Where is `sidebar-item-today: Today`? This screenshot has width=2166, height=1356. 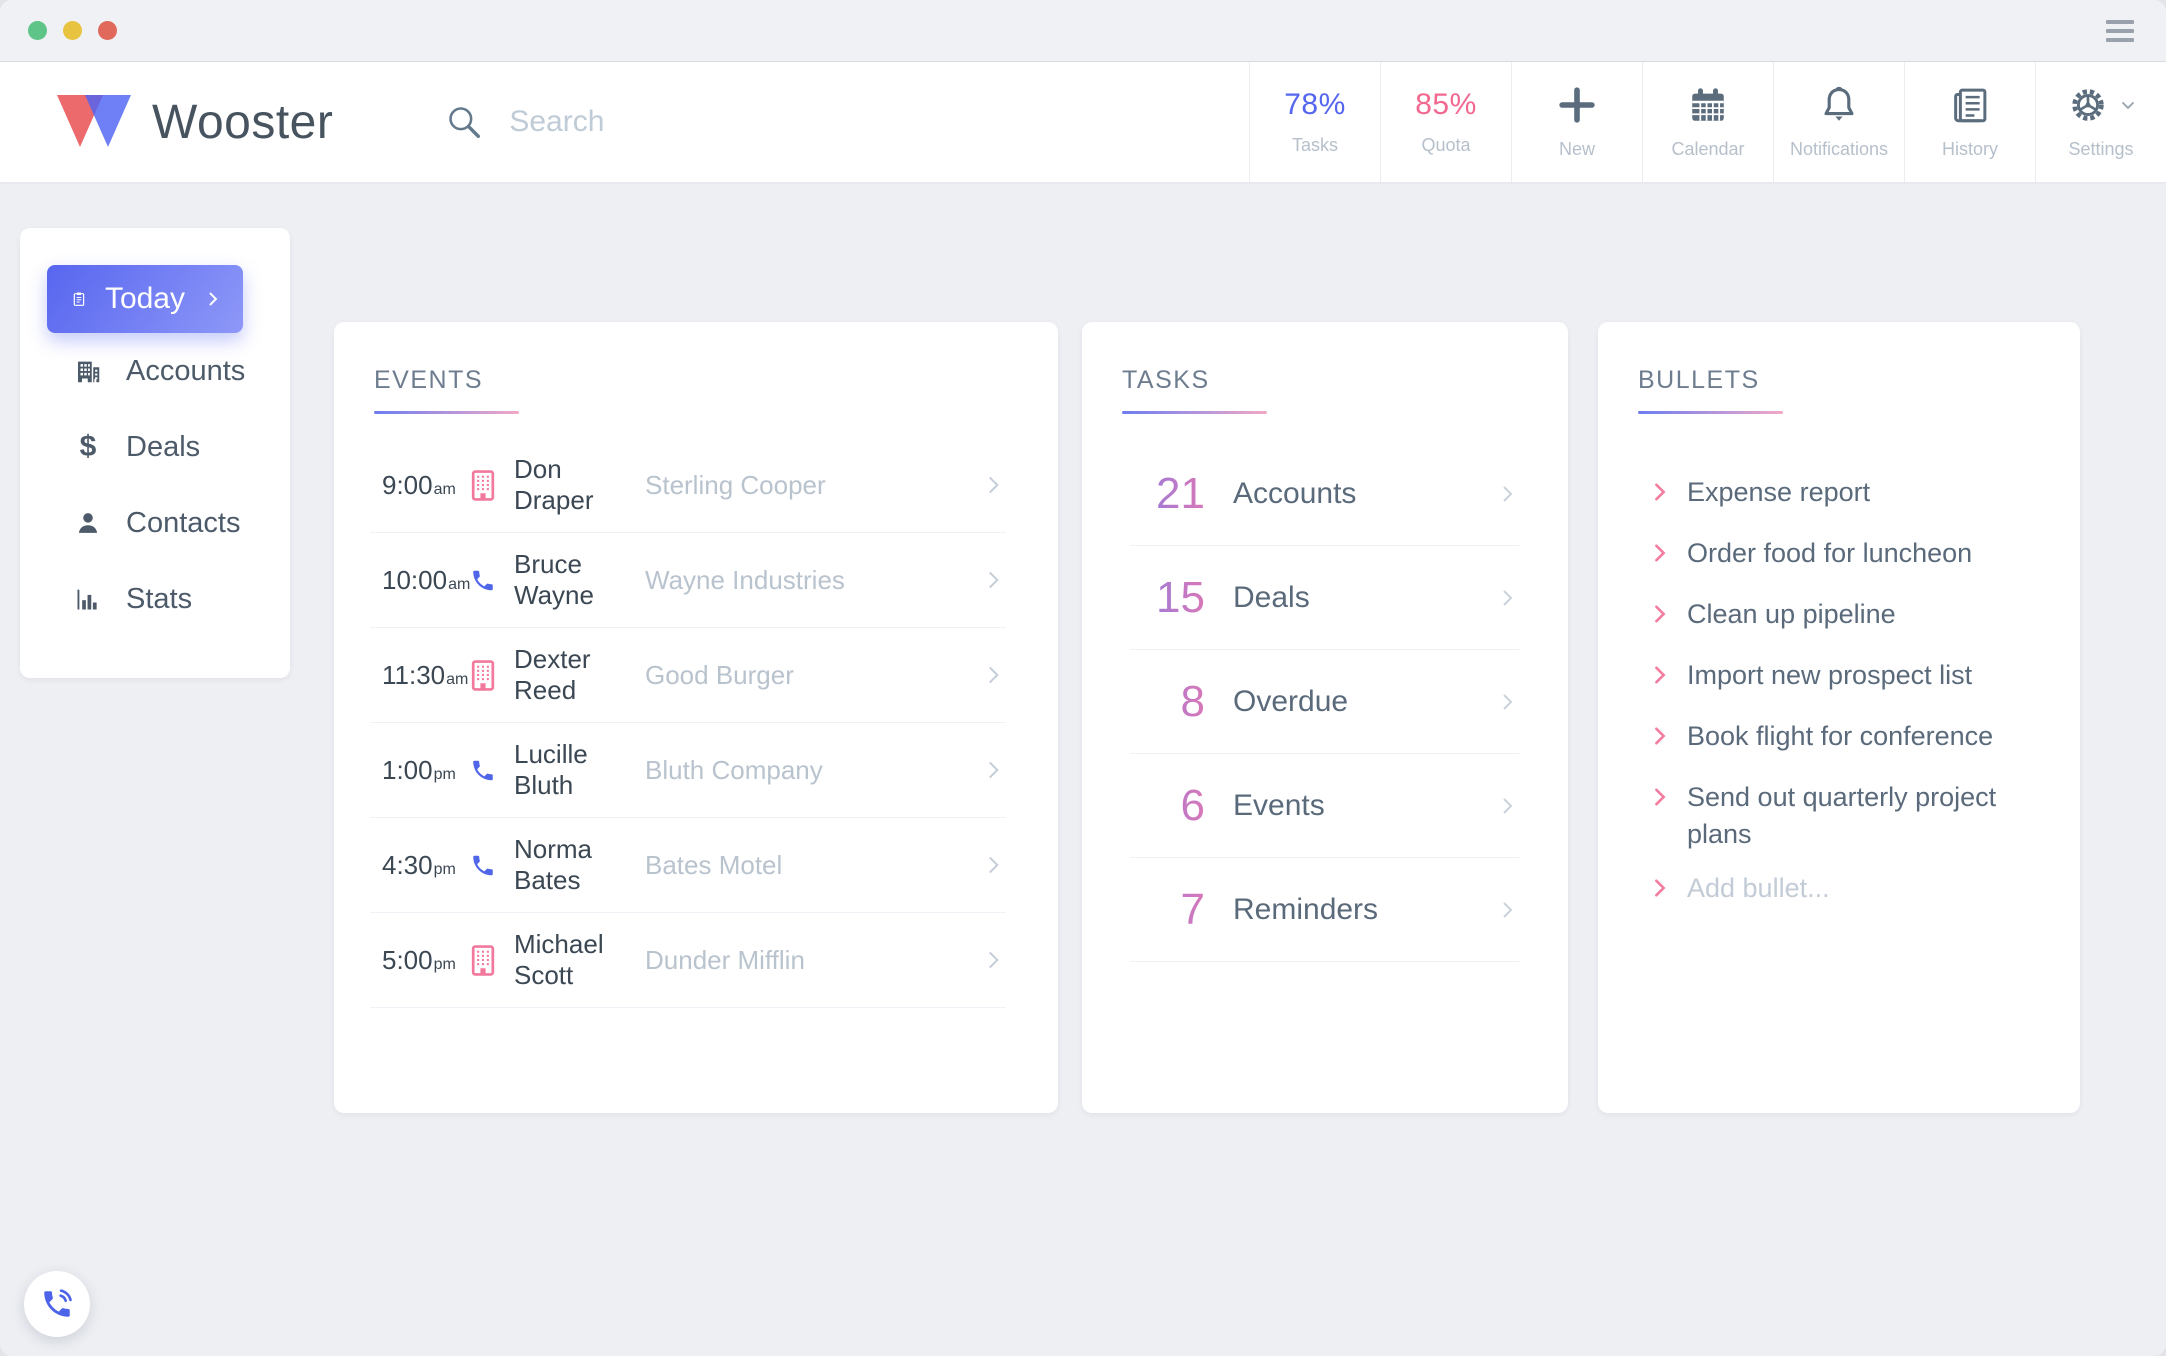 sidebar-item-today: Today is located at coordinates (145, 299).